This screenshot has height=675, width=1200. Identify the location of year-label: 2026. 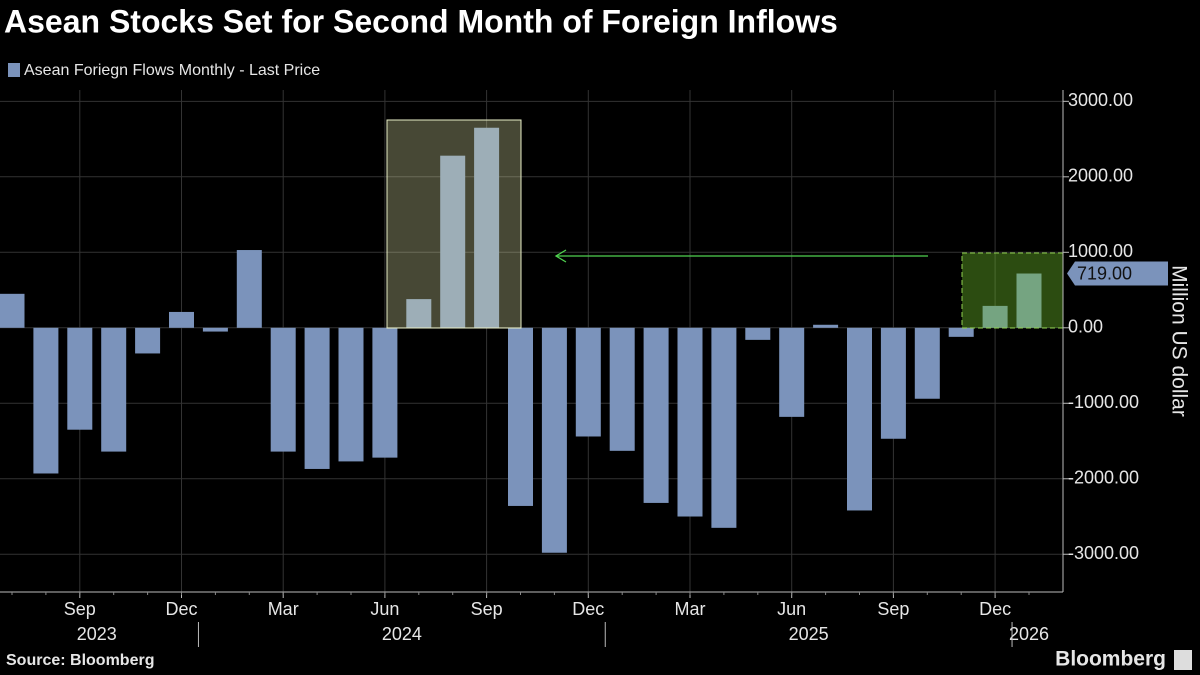
(1029, 634).